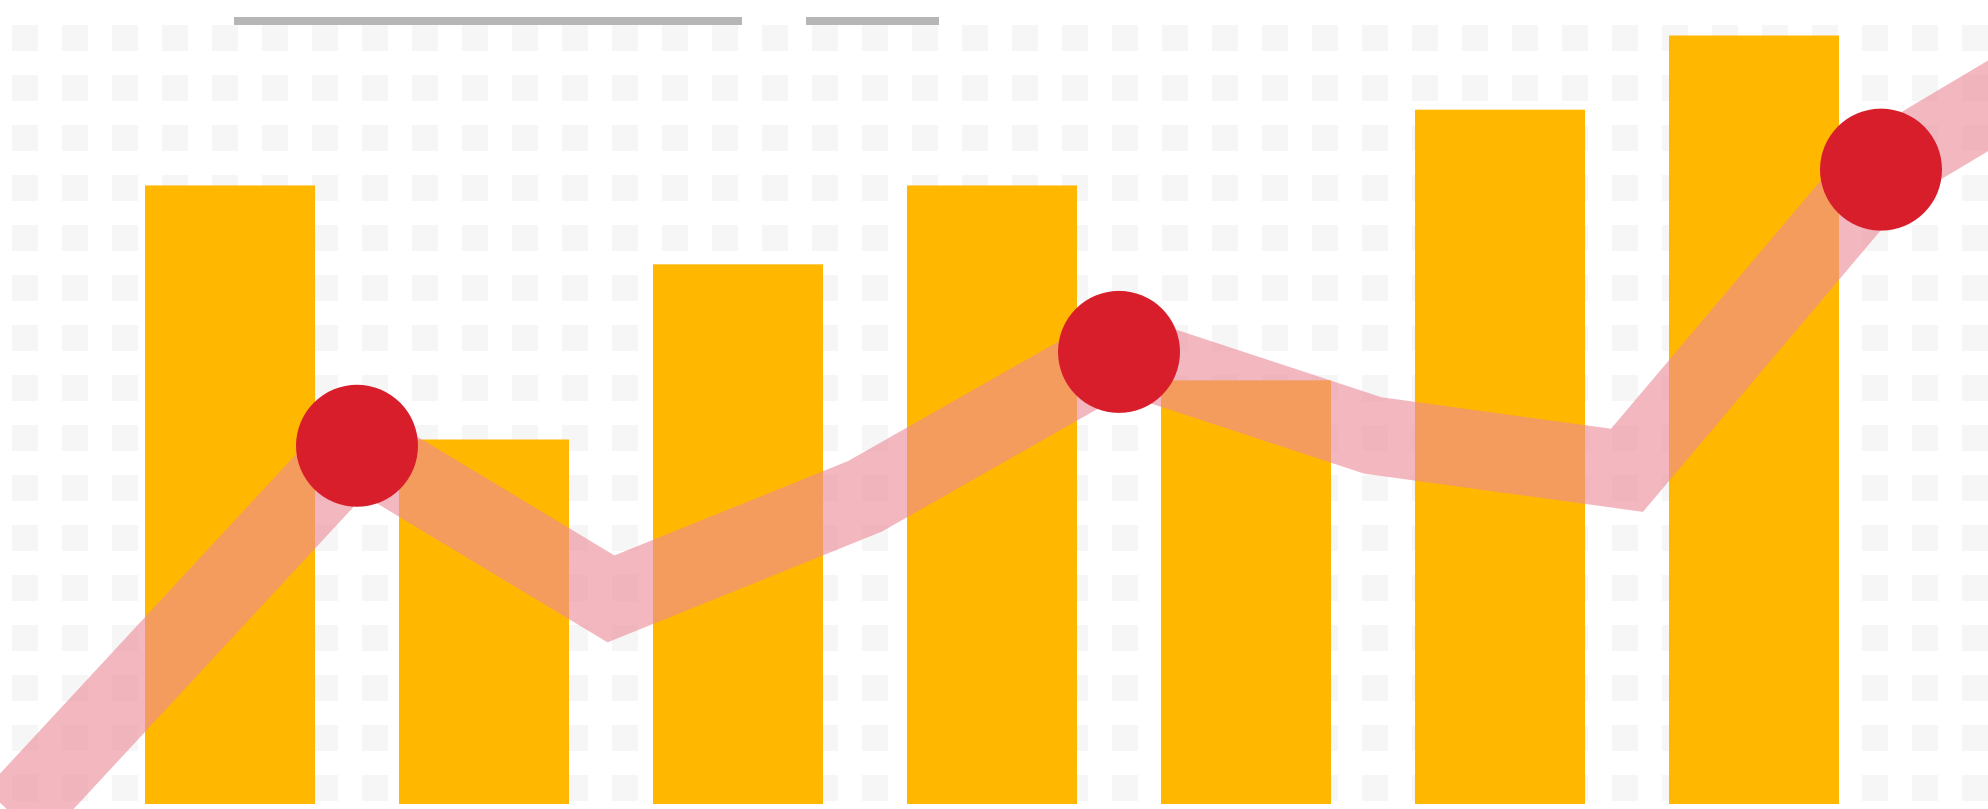 This screenshot has height=809, width=1988. I want to click on title-placeholder-bar, so click(488, 21).